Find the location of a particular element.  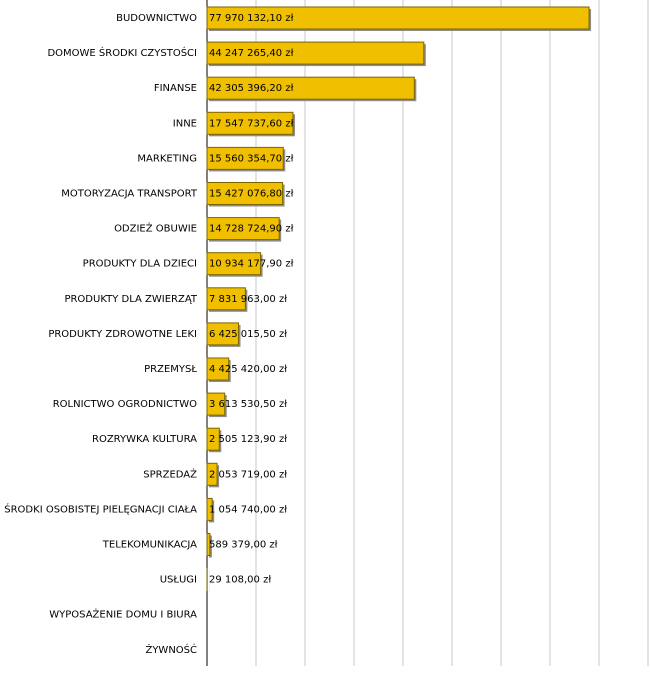

y-tick-label: FINANSE is located at coordinates (175, 88).